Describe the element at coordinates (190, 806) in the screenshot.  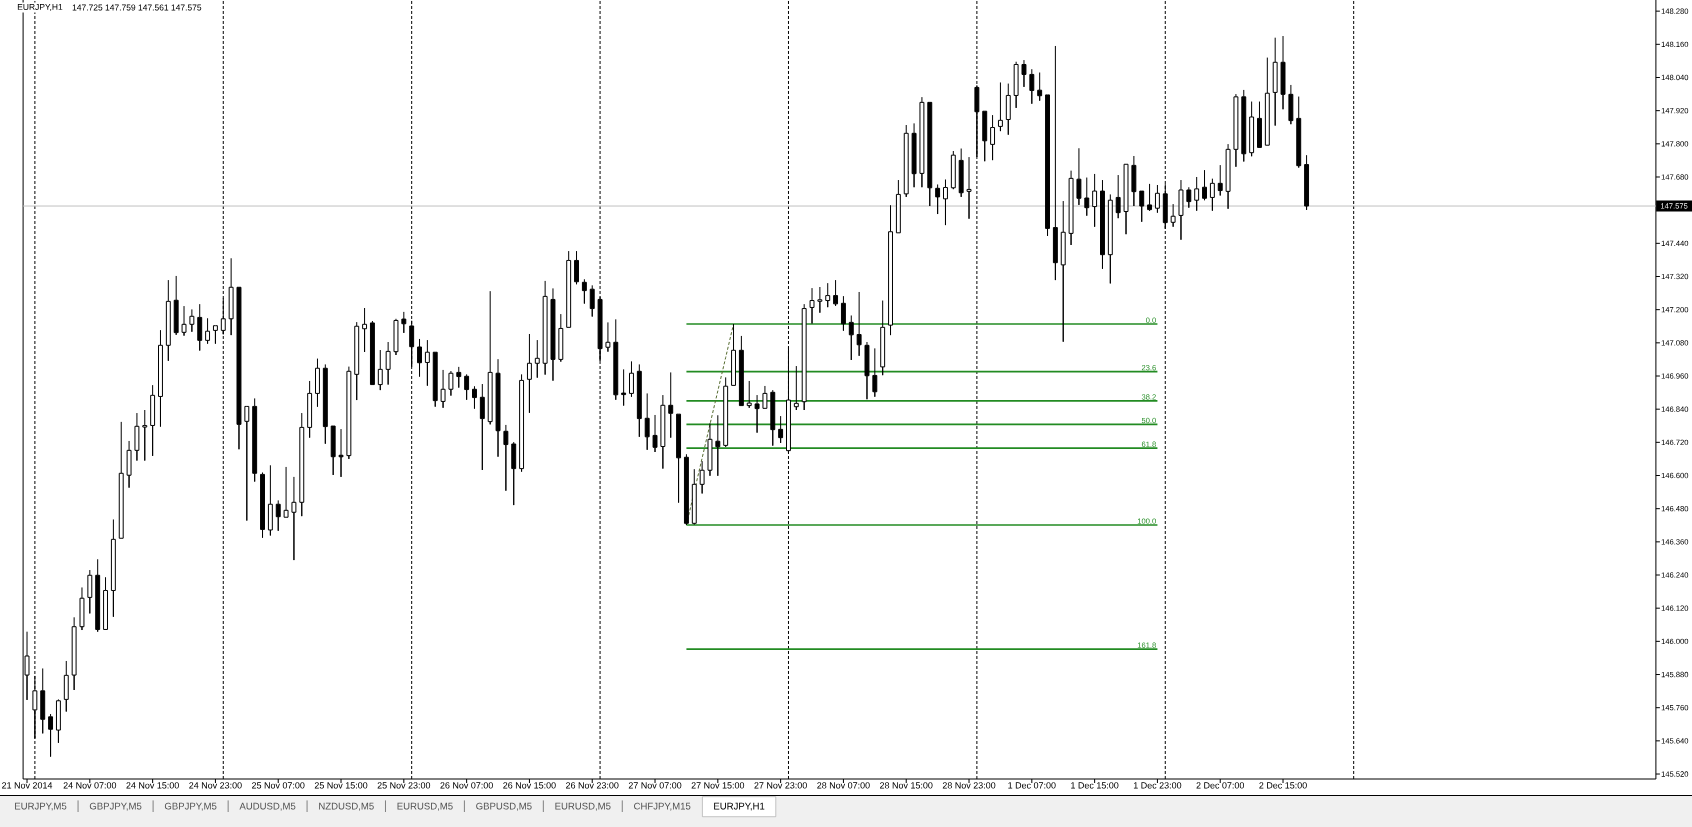
I see `text: GBPJPY,M5` at that location.